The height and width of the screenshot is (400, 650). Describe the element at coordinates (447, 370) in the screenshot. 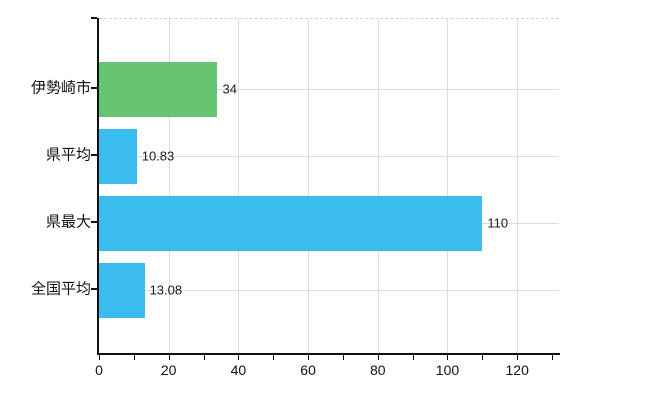

I see `x-axis-tick-label: 100` at that location.